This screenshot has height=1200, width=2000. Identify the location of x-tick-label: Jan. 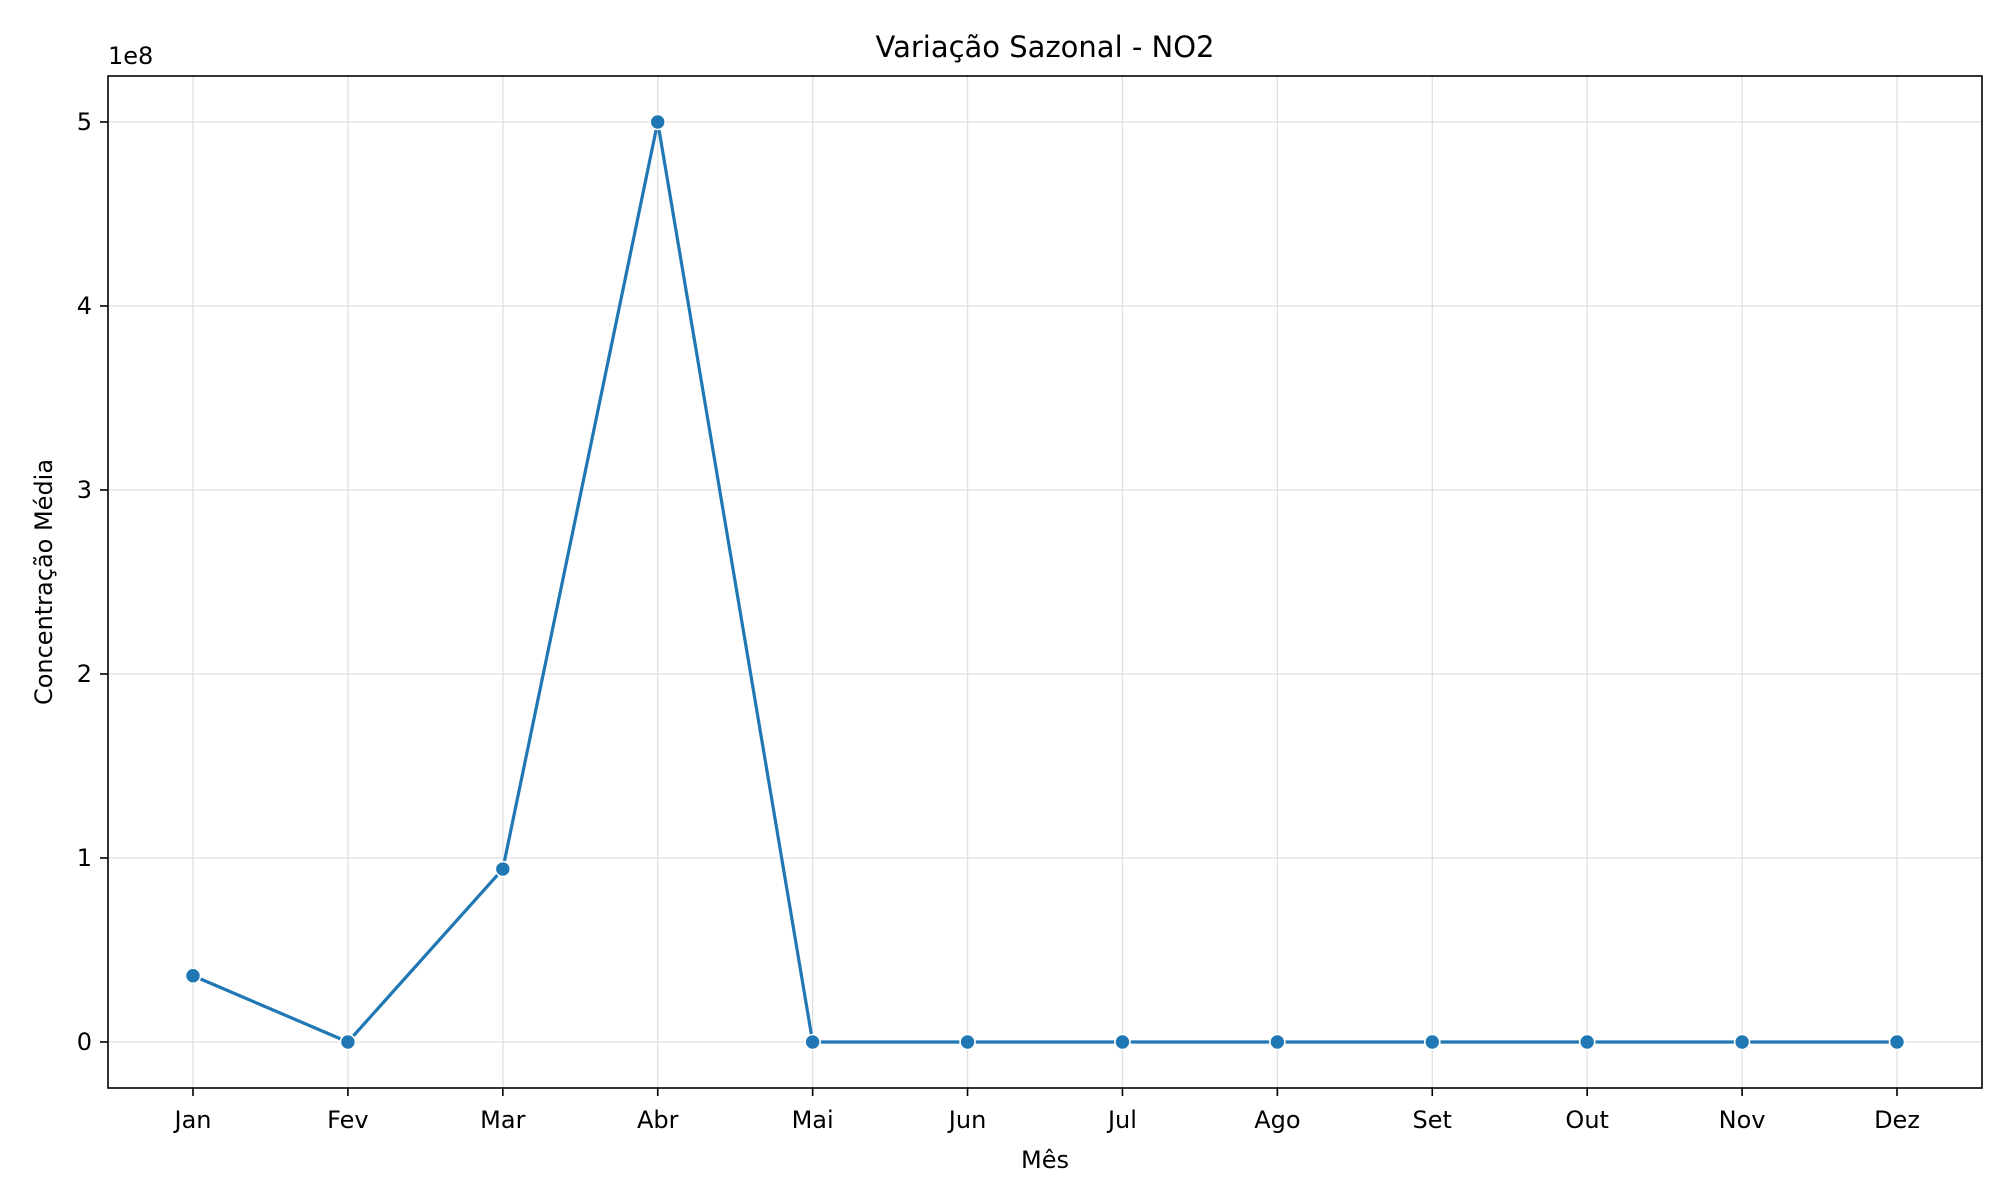
(192, 1120).